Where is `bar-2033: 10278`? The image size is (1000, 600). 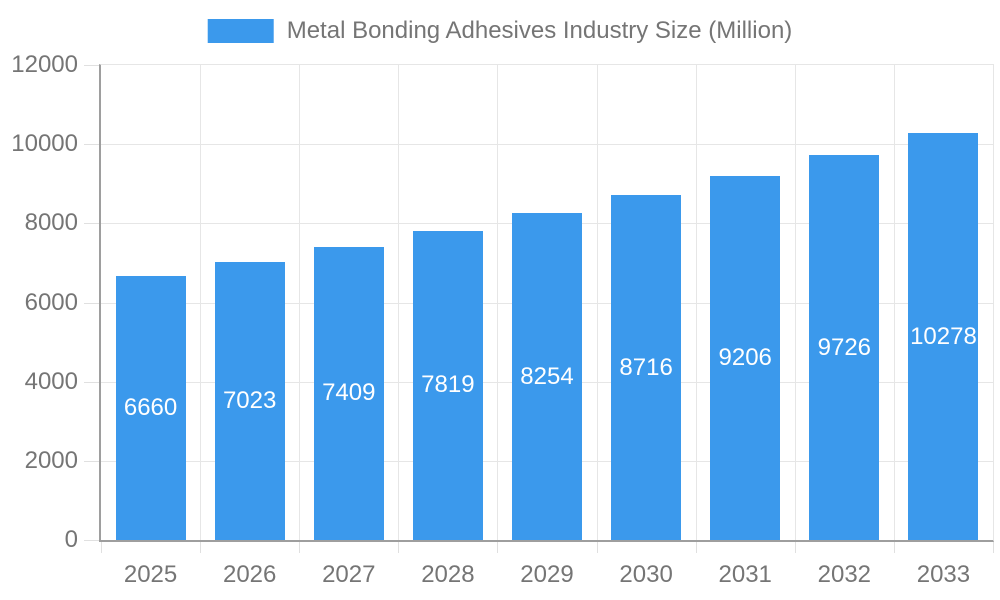
bar-2033: 10278 is located at coordinates (943, 336).